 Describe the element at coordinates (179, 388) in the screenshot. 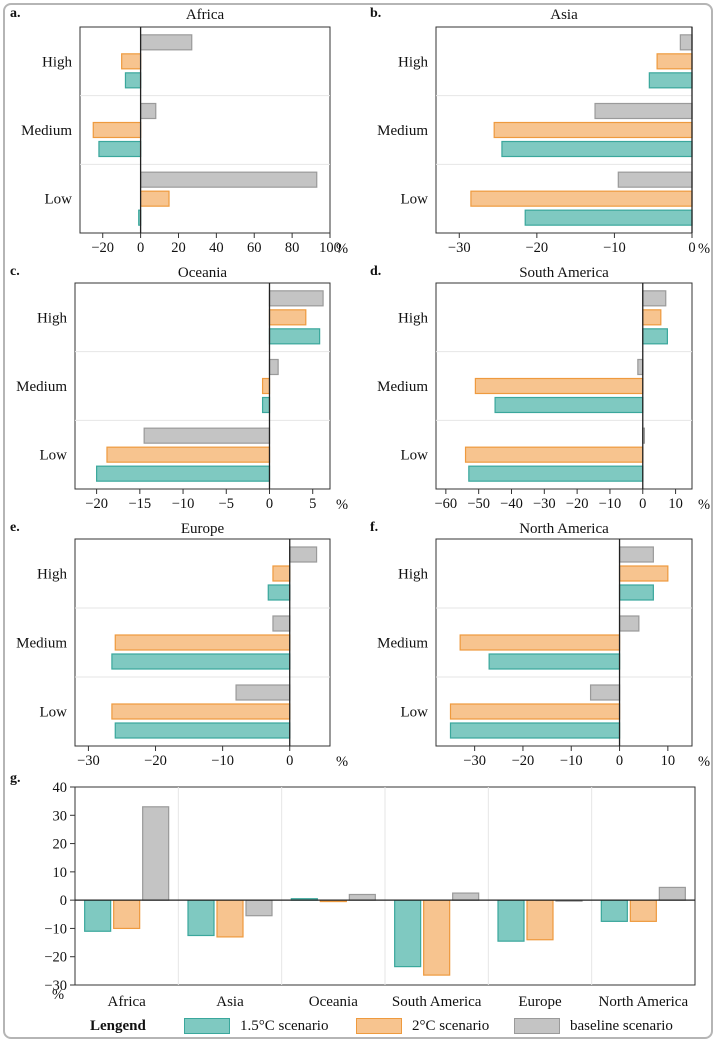

I see `panel-oceania: c. Oceania High Medium Low −20 −15 −10 −5 0 5%` at that location.